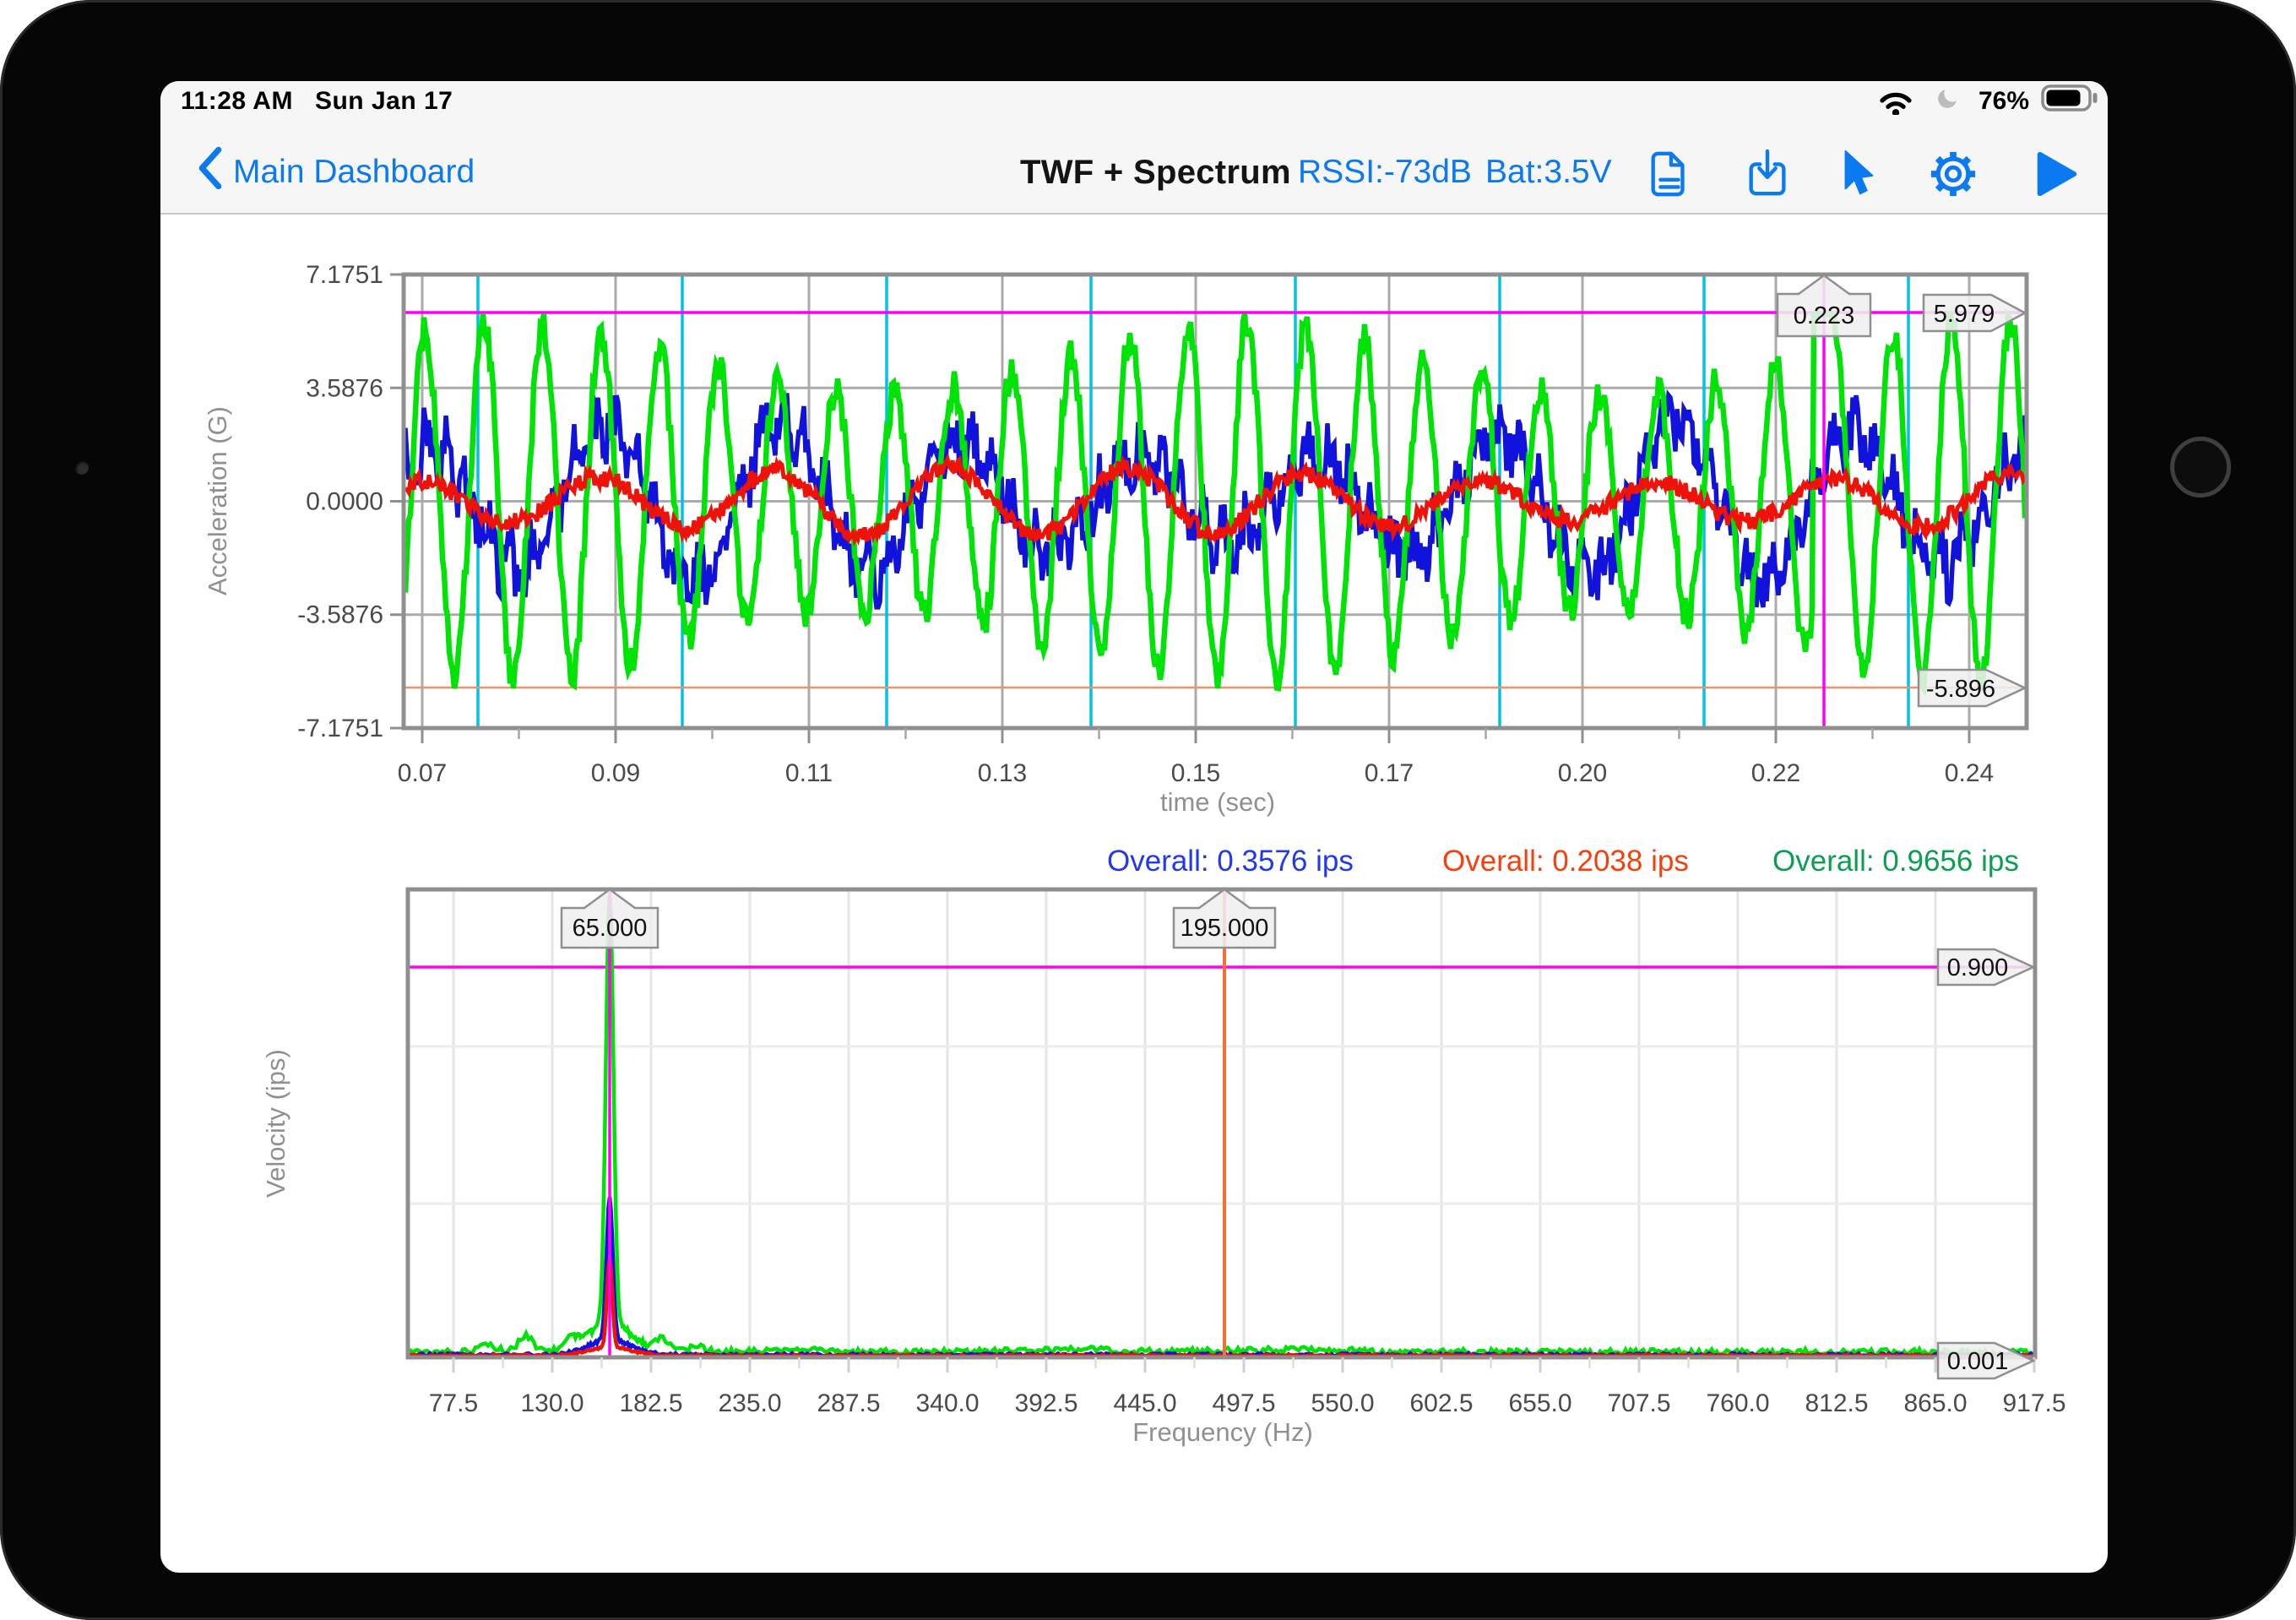 The width and height of the screenshot is (2296, 1620). I want to click on home-button, so click(2200, 467).